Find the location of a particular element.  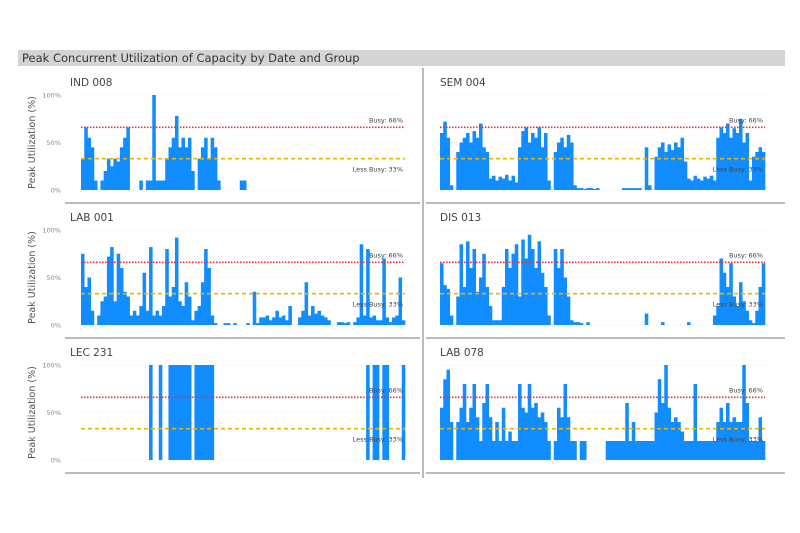

panel-title: LAB 001 is located at coordinates (92, 218).